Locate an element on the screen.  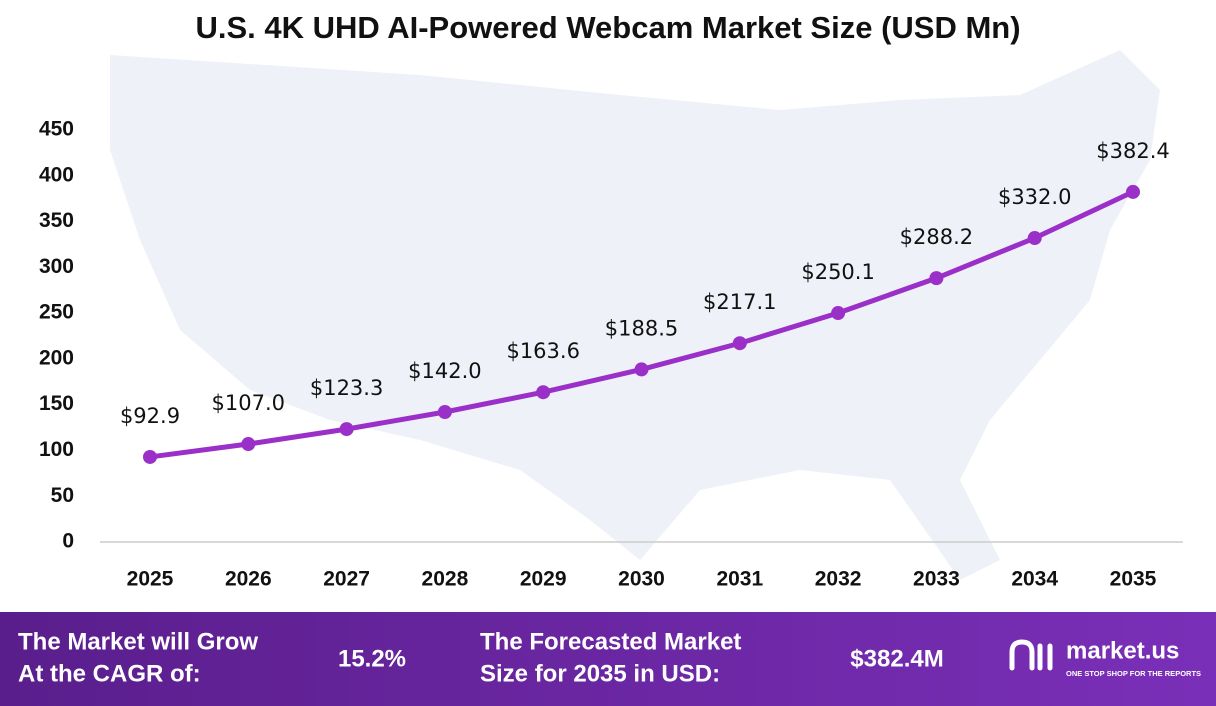
y-tick-label: 0 is located at coordinates (68, 541).